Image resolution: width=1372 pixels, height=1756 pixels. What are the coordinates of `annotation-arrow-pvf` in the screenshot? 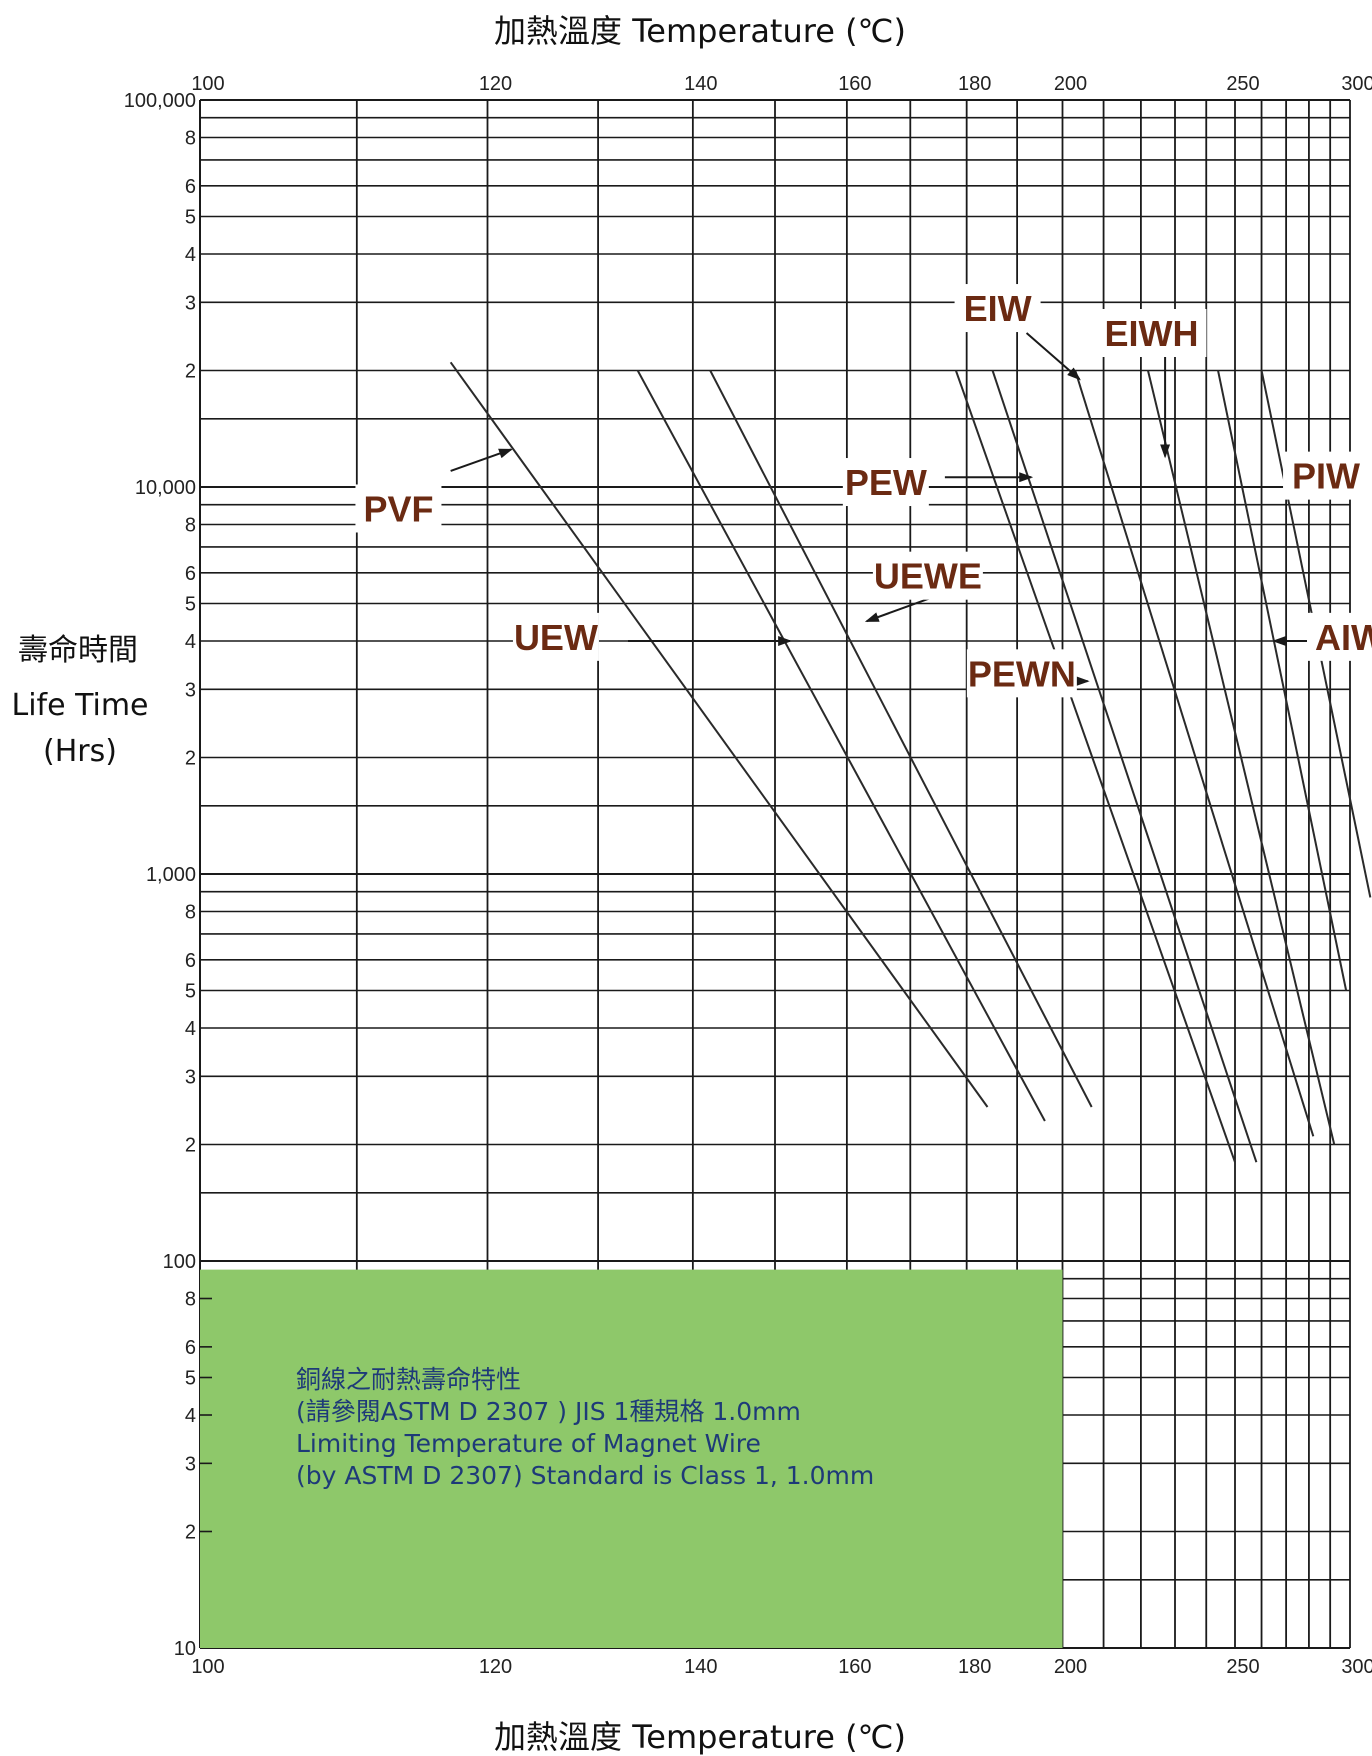 It's located at (481, 460).